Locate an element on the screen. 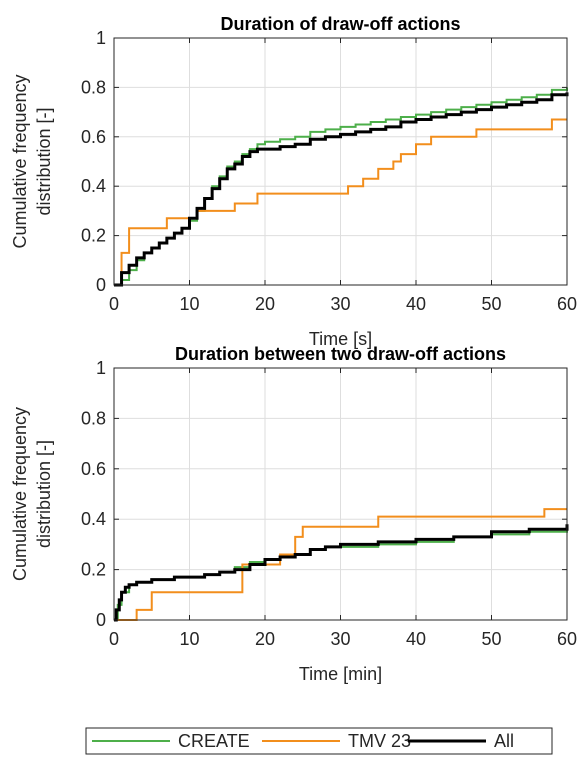  x-axis-label: Time [min] is located at coordinates (340, 674).